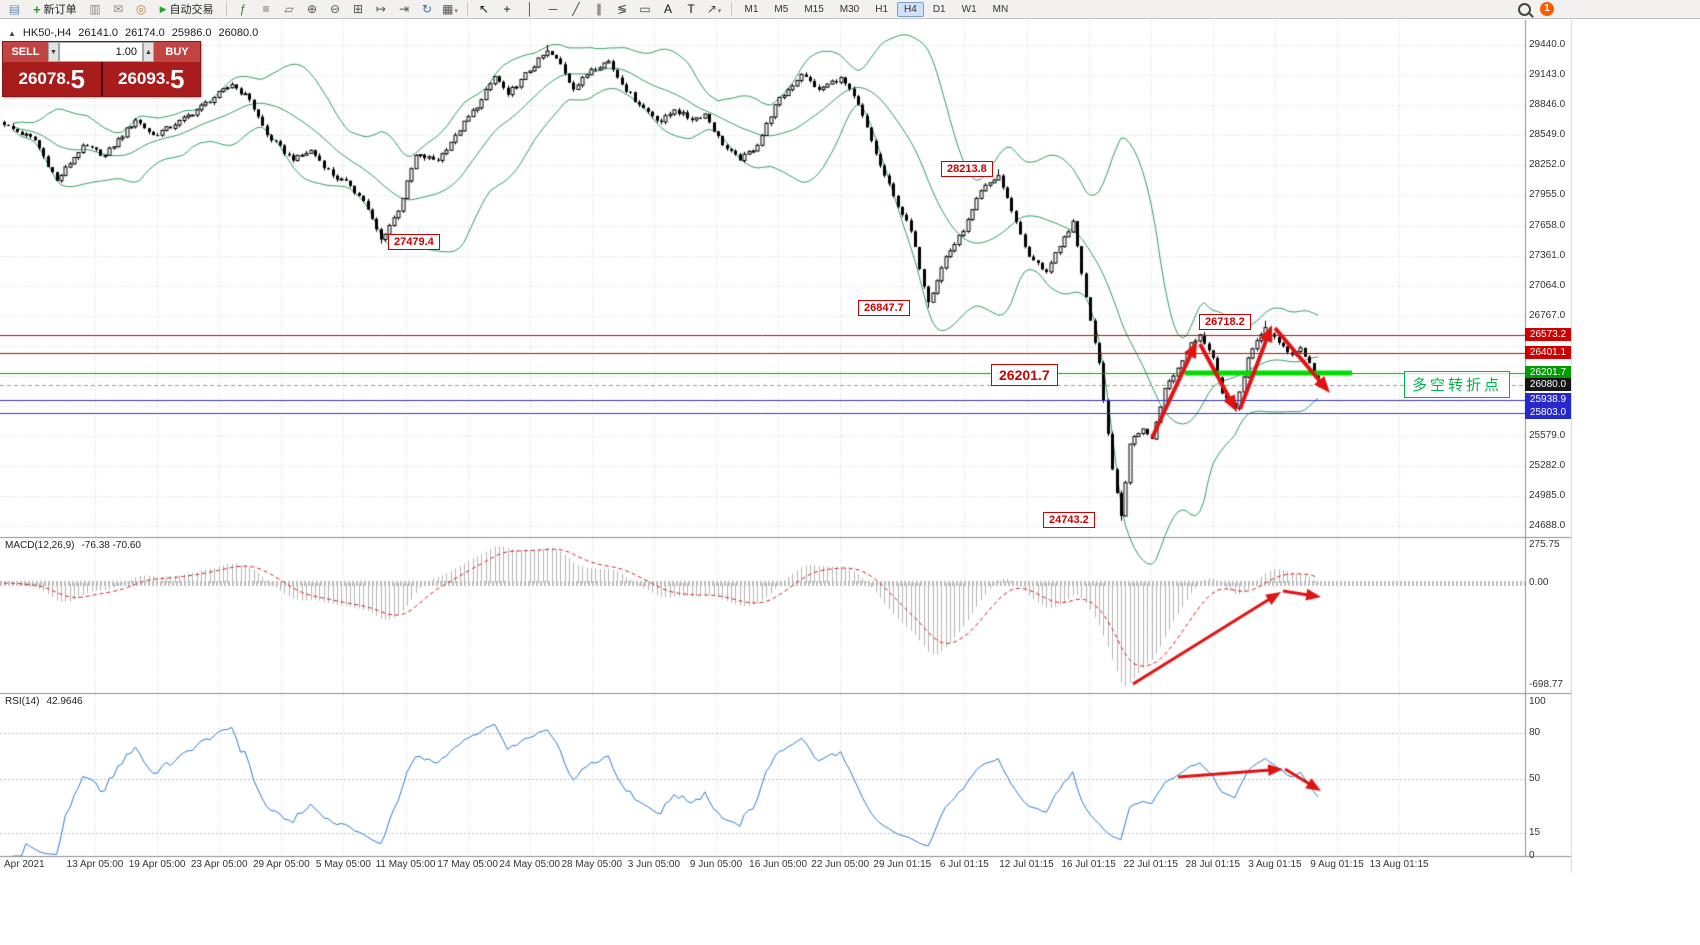 The width and height of the screenshot is (1700, 945). I want to click on price-tag: 25938.9, so click(1548, 399).